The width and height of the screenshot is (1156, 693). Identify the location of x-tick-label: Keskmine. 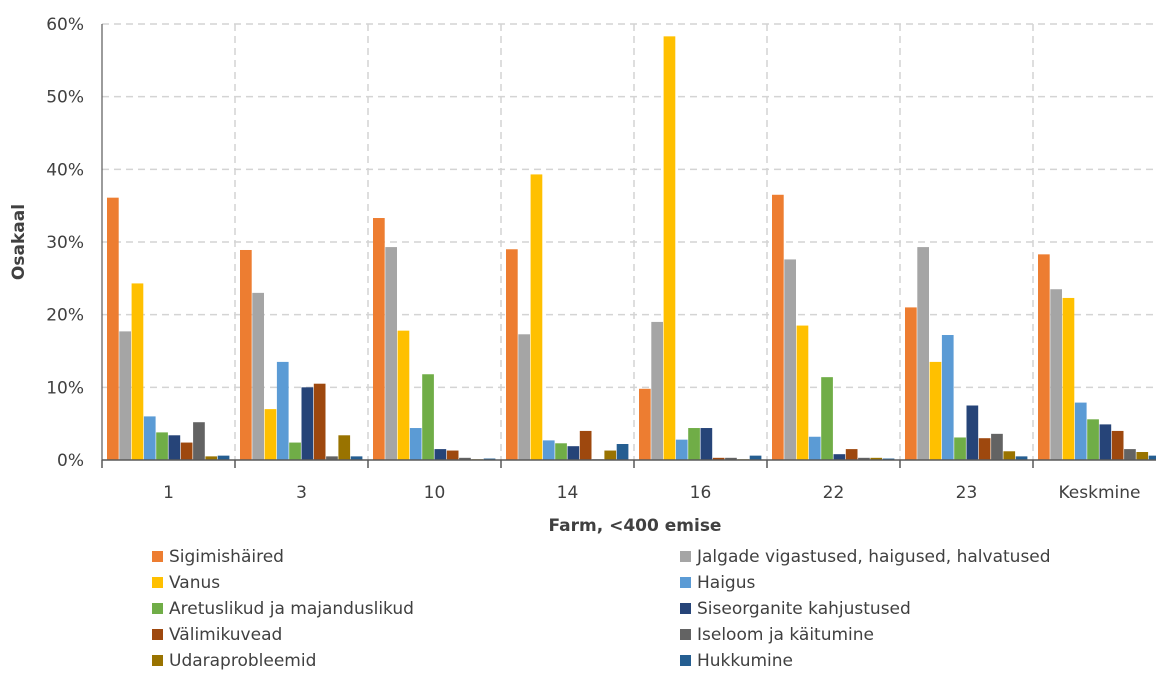
(1100, 493).